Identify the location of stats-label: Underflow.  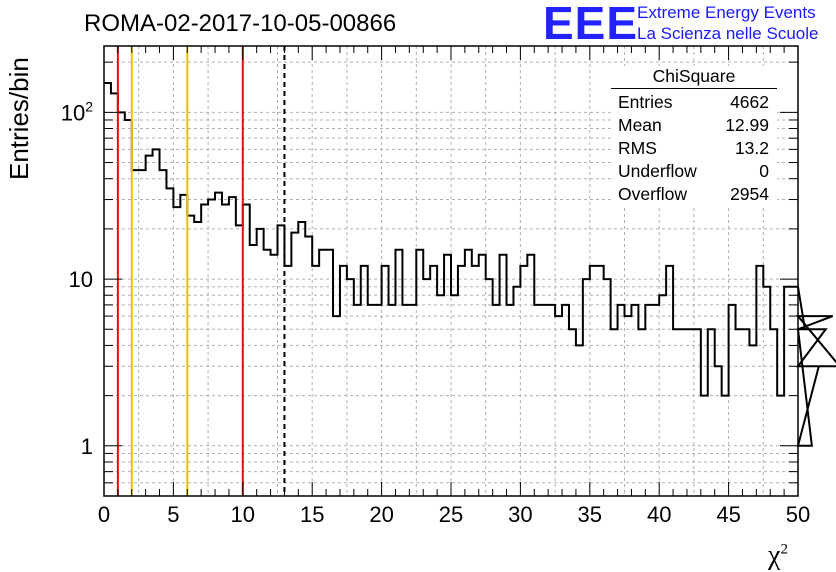
(657, 171).